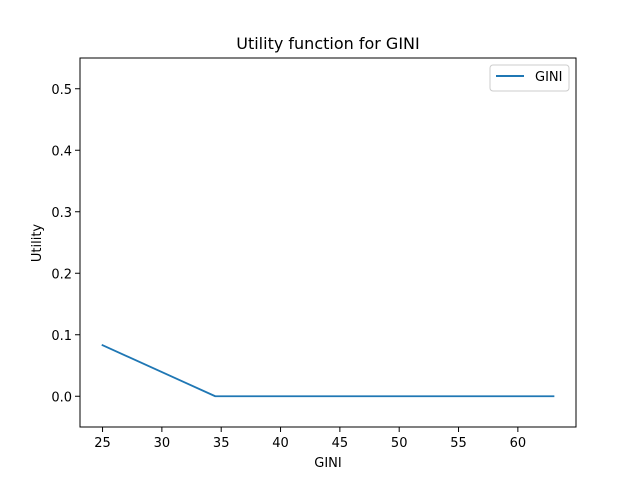 This screenshot has width=640, height=480. Describe the element at coordinates (518, 443) in the screenshot. I see `x-tick-label: 60` at that location.